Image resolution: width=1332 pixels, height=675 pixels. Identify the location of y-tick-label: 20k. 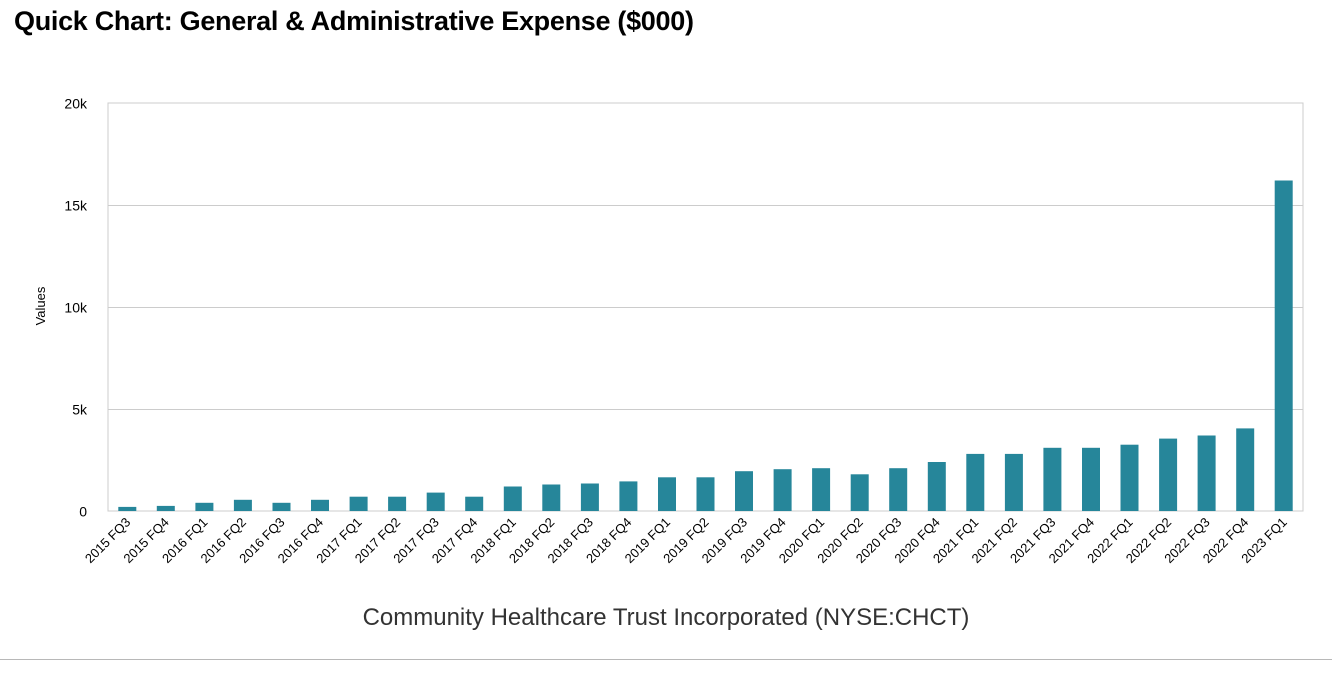
(76, 104).